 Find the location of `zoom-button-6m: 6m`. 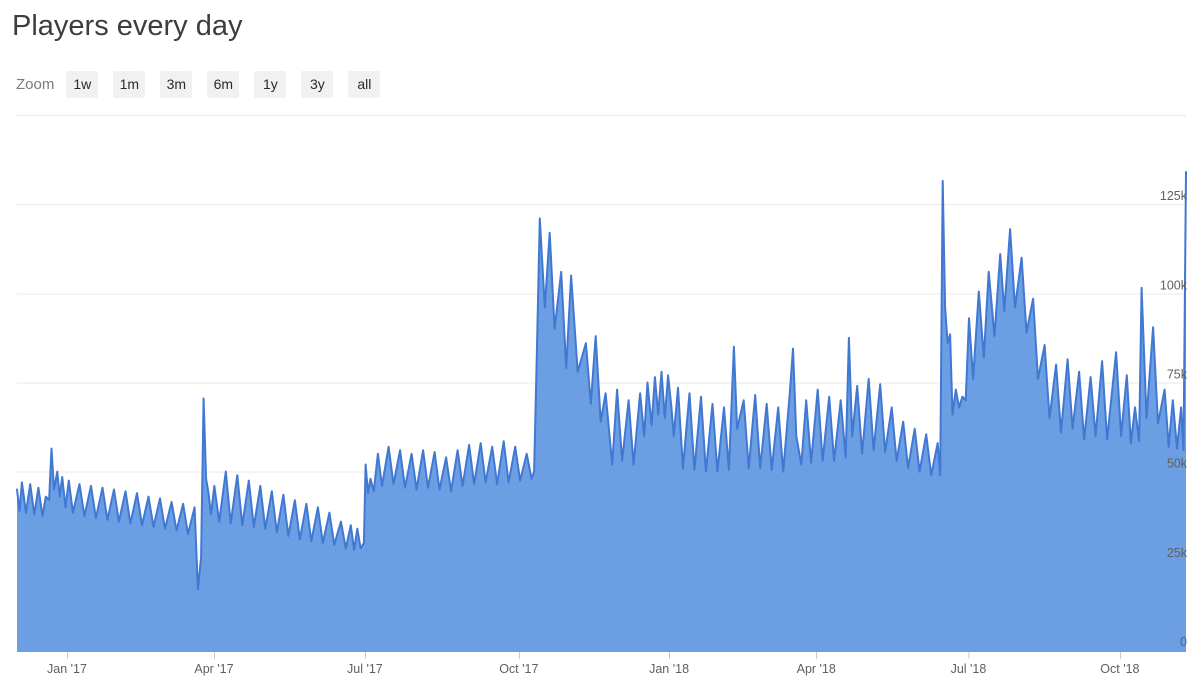

zoom-button-6m: 6m is located at coordinates (223, 84).